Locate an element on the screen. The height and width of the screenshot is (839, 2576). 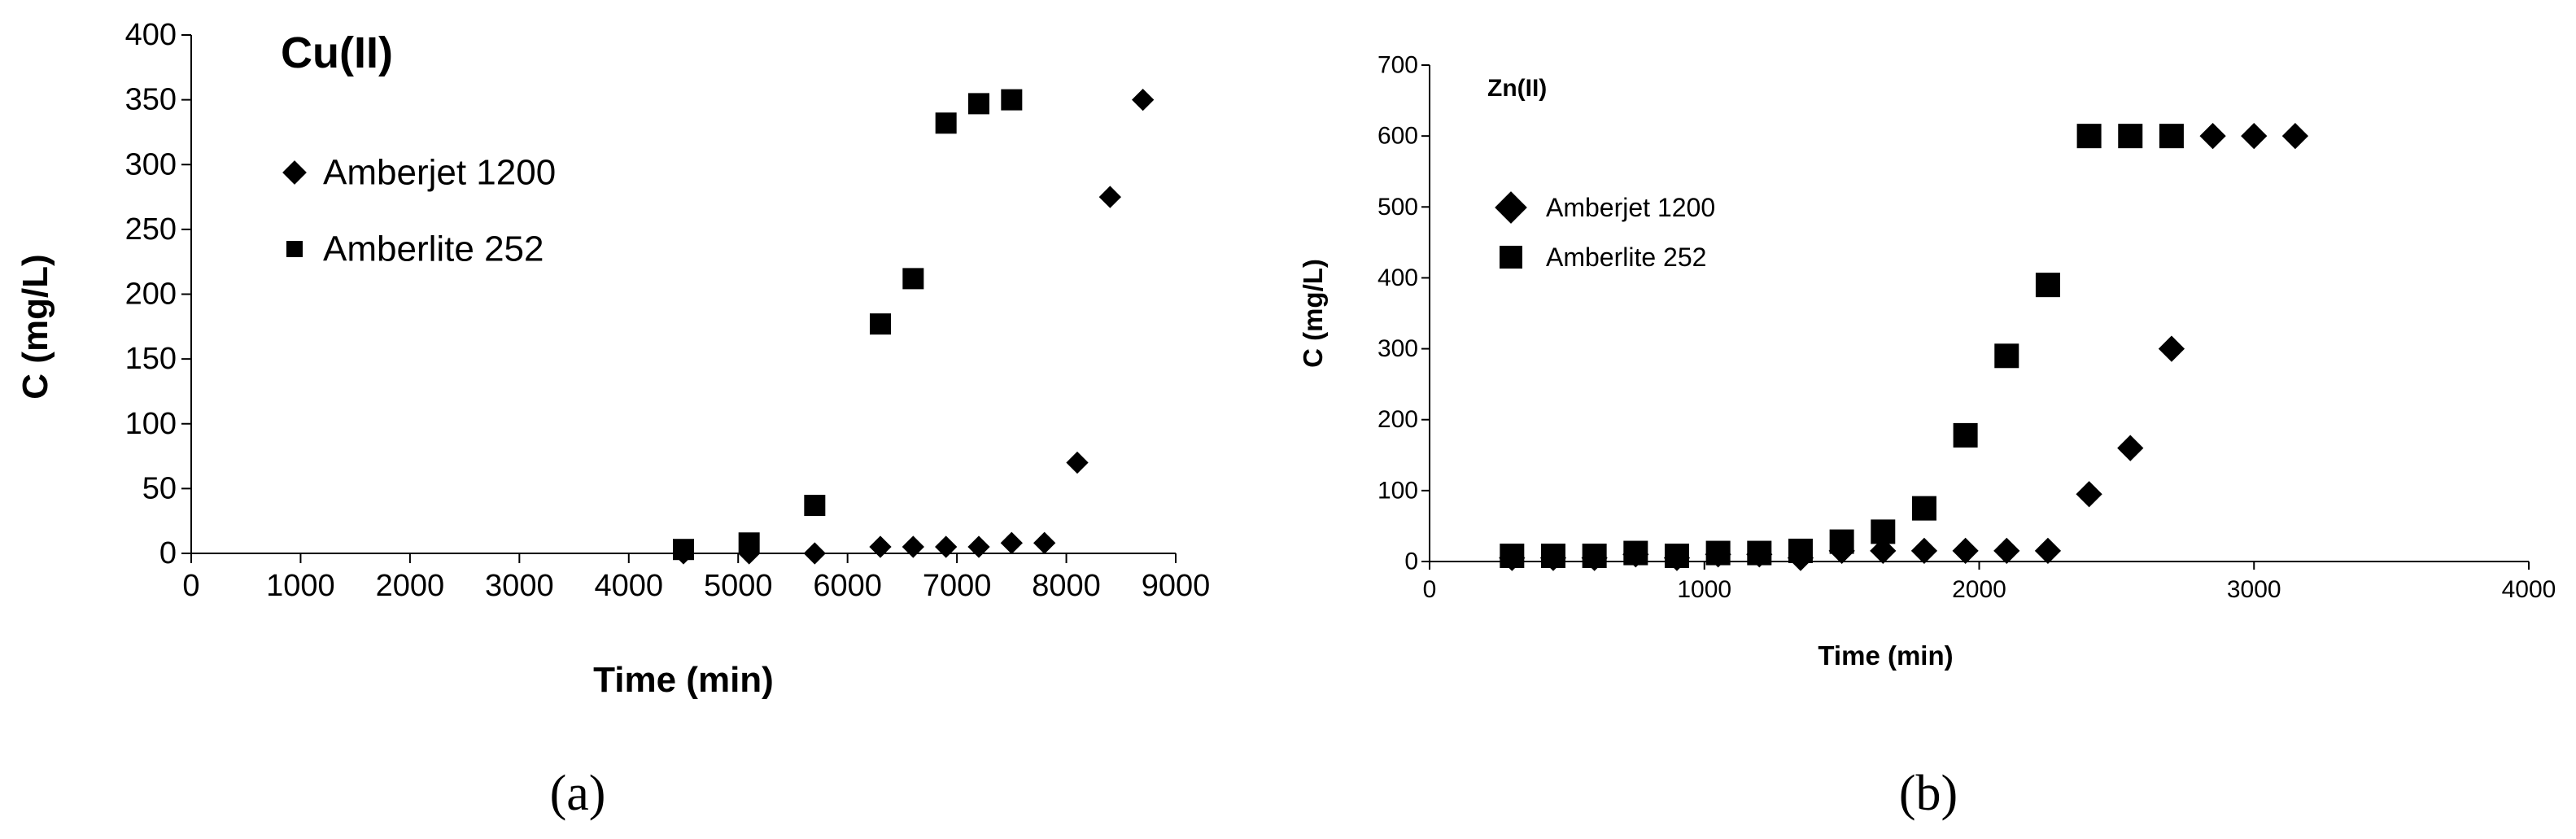
x-tick-label: 9000 is located at coordinates (1176, 586).